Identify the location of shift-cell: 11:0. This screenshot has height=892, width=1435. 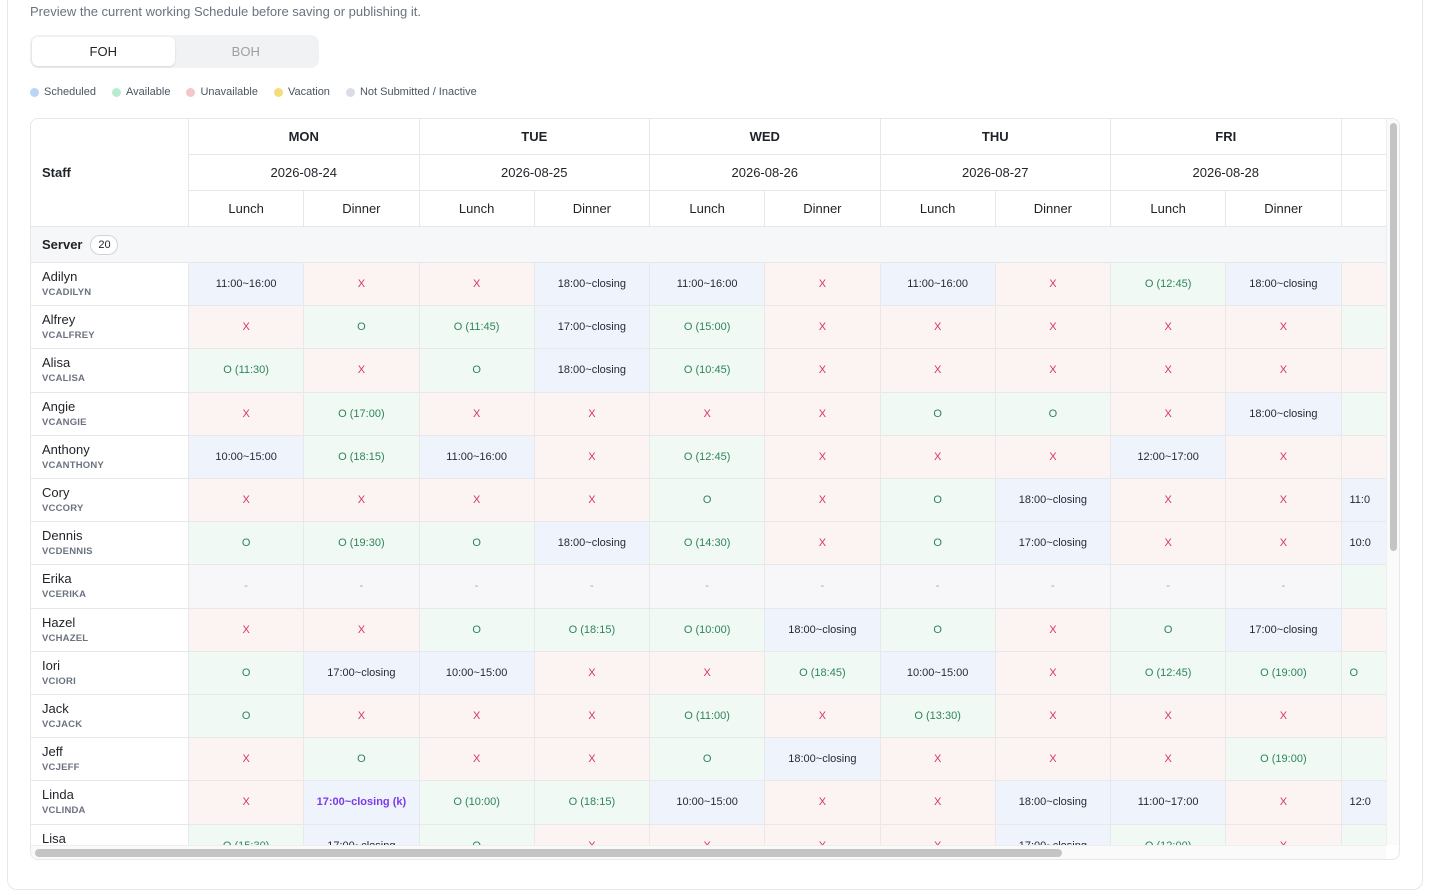
(1363, 501).